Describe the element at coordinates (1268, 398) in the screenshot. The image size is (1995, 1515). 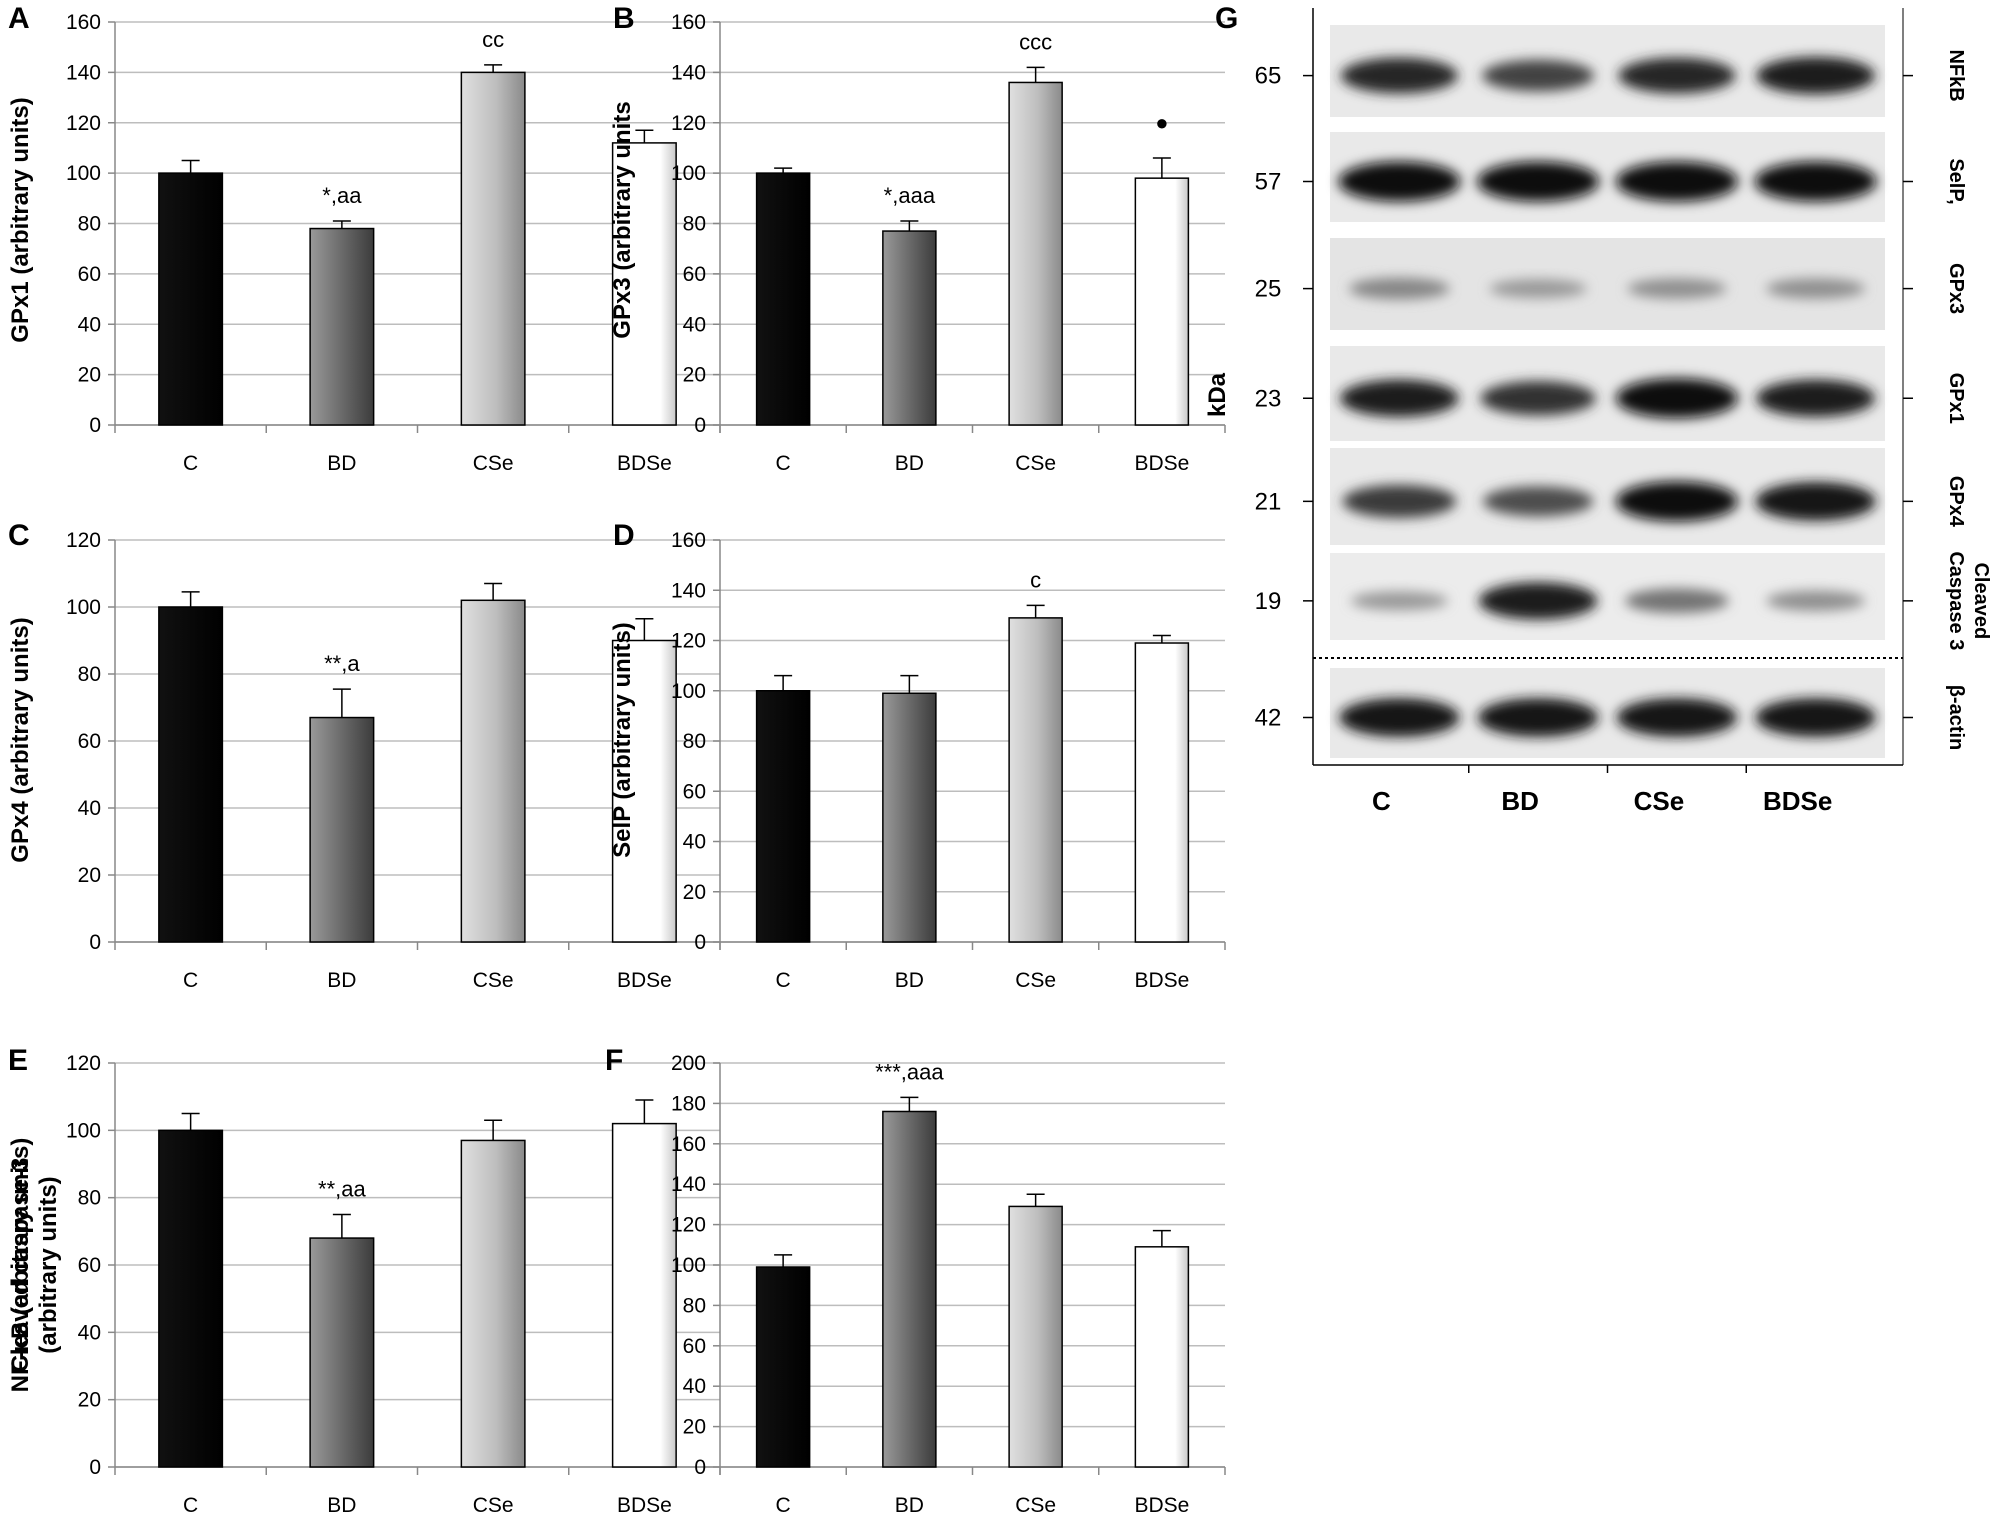
I see `kda-label: 23` at that location.